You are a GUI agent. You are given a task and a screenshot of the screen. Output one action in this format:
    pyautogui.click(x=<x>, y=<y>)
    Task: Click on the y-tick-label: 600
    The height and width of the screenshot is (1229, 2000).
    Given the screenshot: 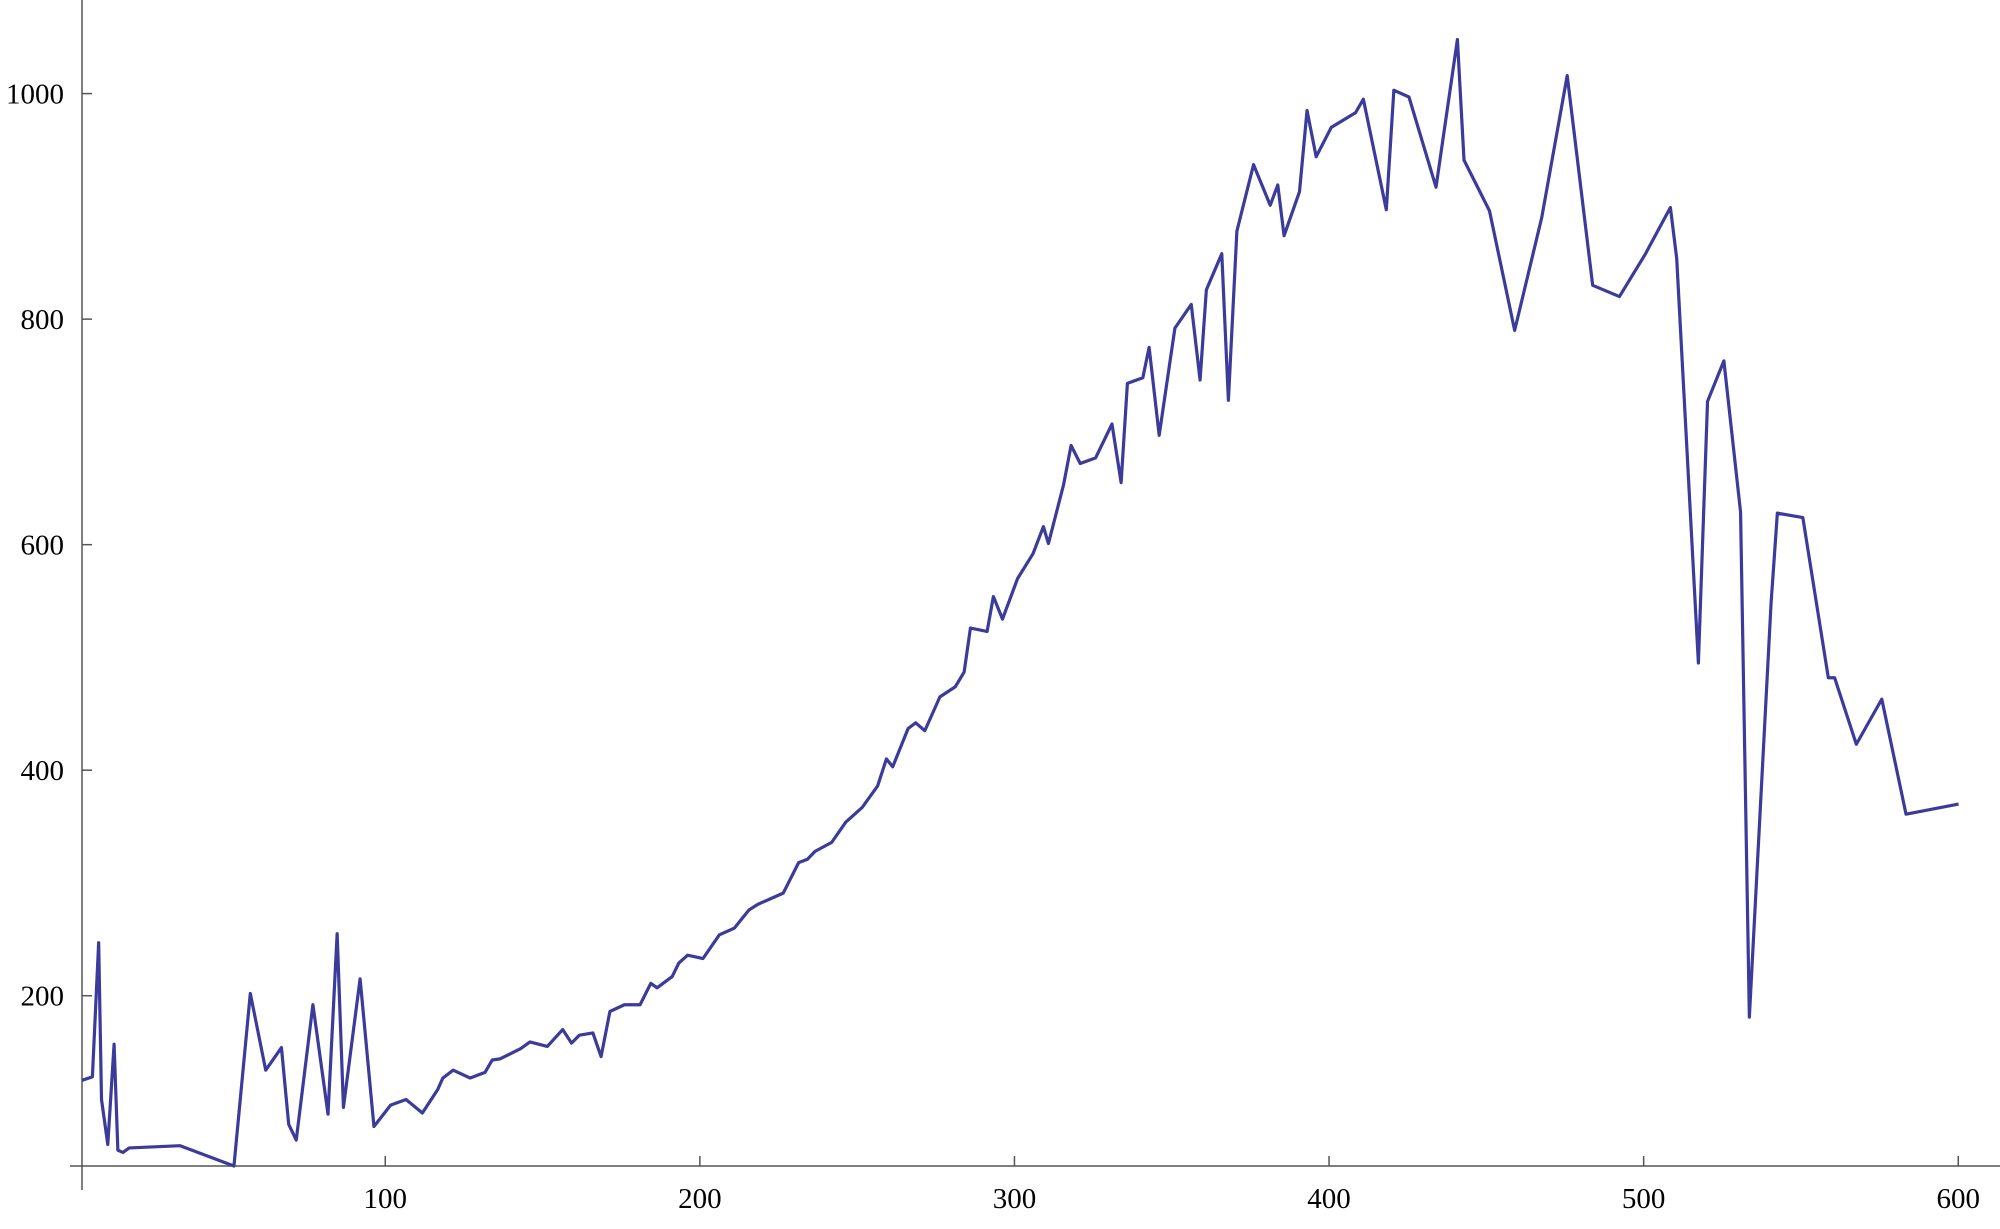 What is the action you would take?
    pyautogui.click(x=43, y=546)
    